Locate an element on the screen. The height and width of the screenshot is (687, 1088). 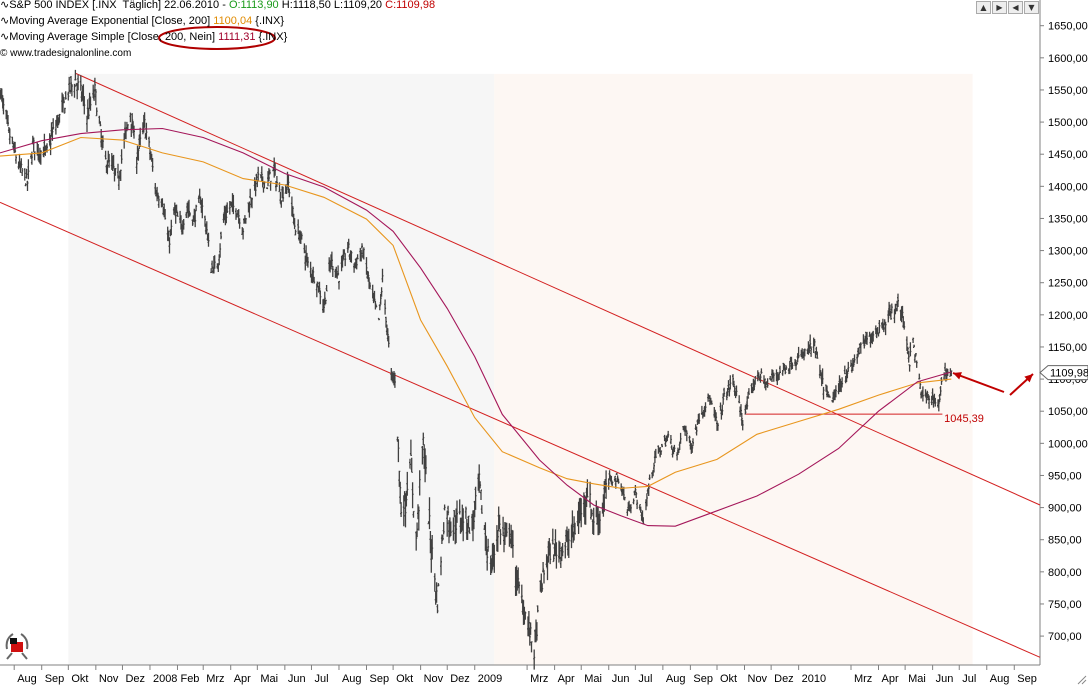
y-tick-label: 1550,00 is located at coordinates (1068, 91).